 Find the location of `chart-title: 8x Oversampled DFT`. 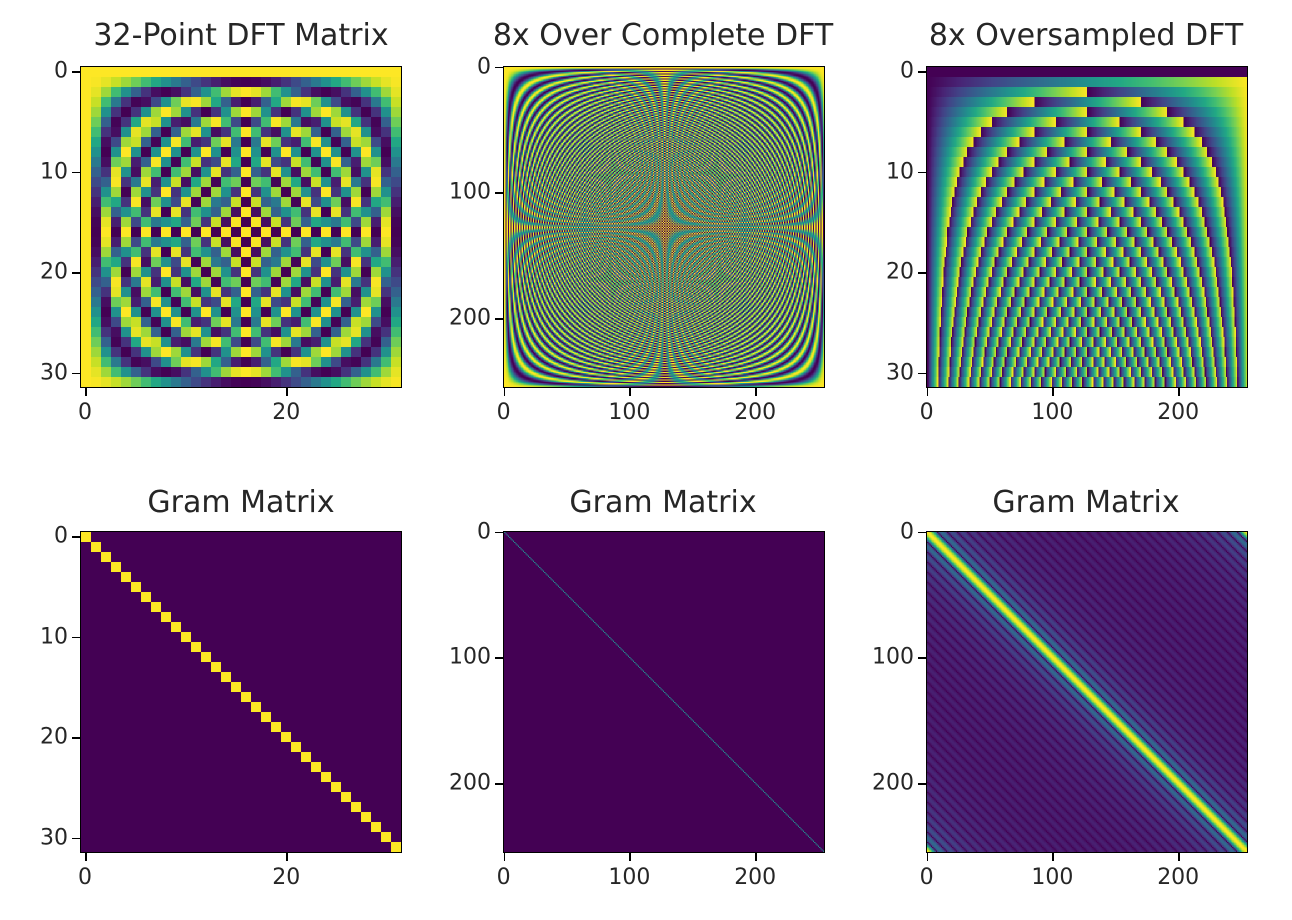

chart-title: 8x Oversampled DFT is located at coordinates (1086, 35).